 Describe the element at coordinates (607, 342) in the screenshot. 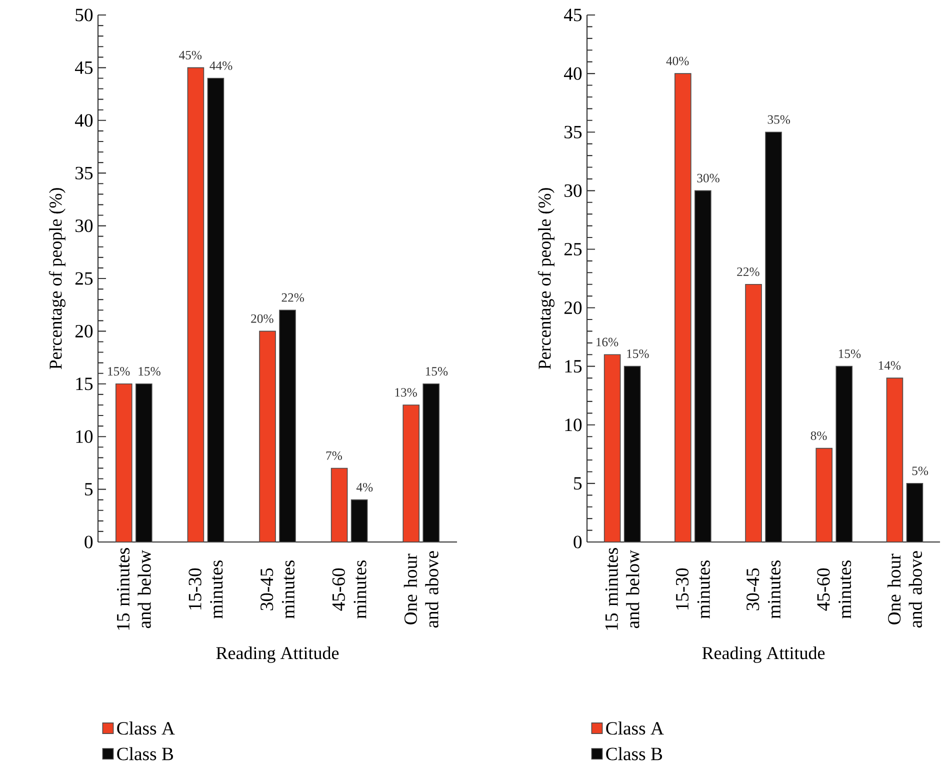

I see `data-label: 16%` at that location.